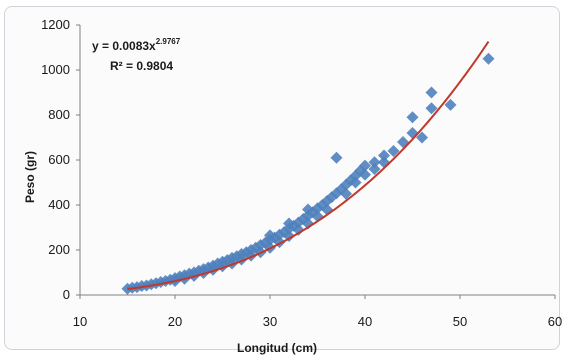 The image size is (566, 357). What do you see at coordinates (175, 321) in the screenshot?
I see `x-tick-label: 20` at bounding box center [175, 321].